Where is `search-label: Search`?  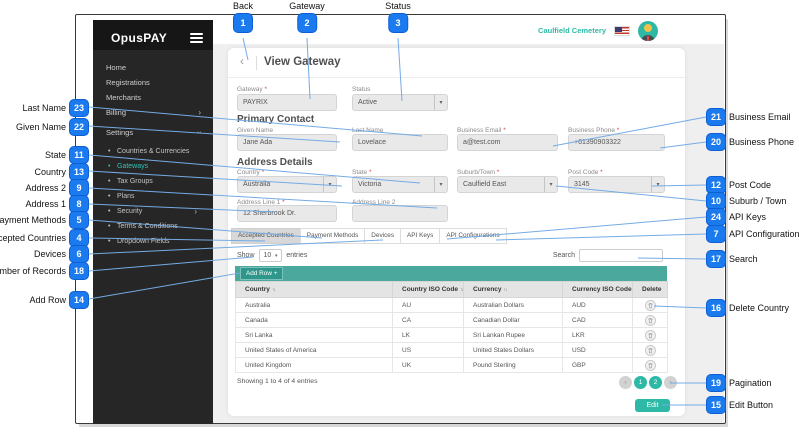
search-label: Search is located at coordinates (563, 255).